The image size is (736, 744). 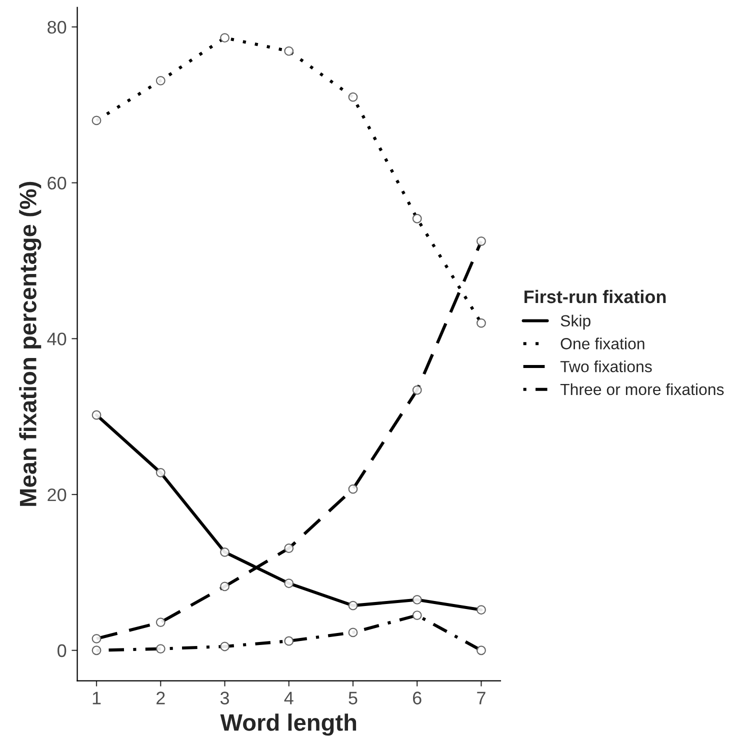 I want to click on y-axis-title: Mean fixation percentage (%), so click(x=30, y=344).